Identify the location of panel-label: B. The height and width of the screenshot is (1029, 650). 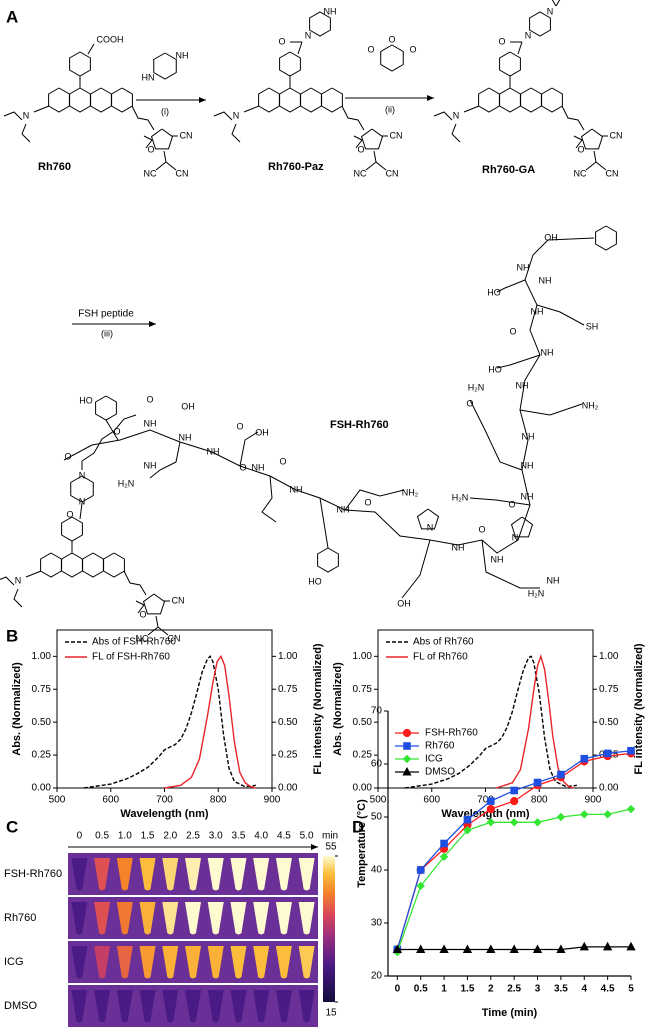
(12, 635).